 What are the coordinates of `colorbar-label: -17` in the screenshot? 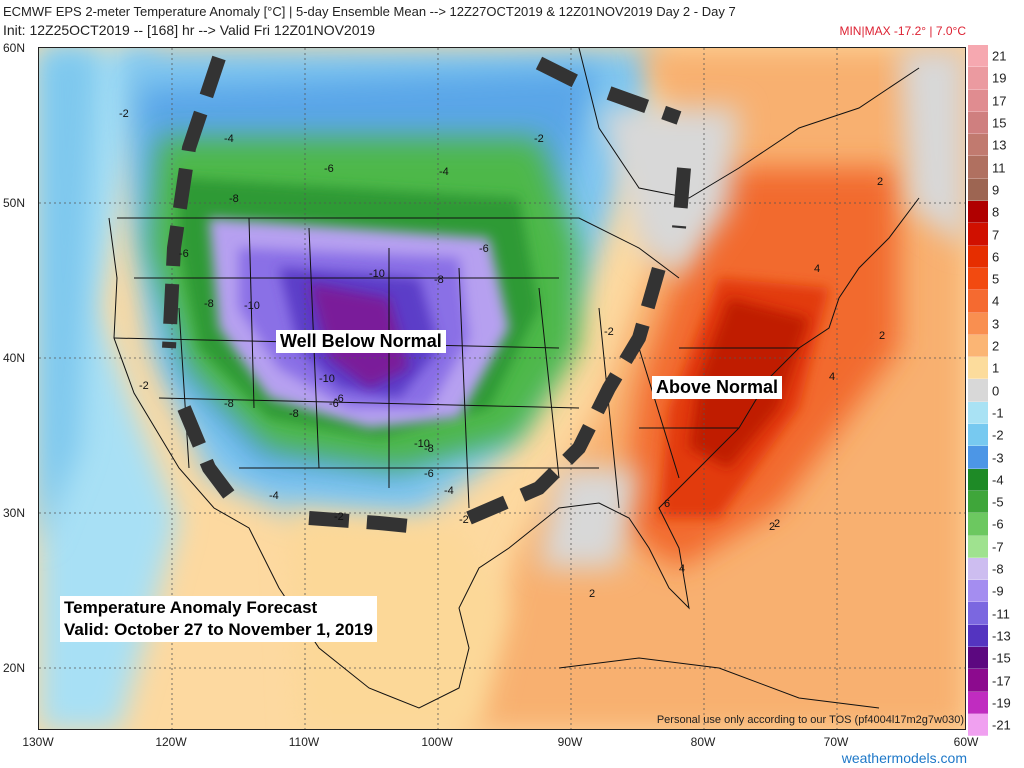 It's located at (1001, 681).